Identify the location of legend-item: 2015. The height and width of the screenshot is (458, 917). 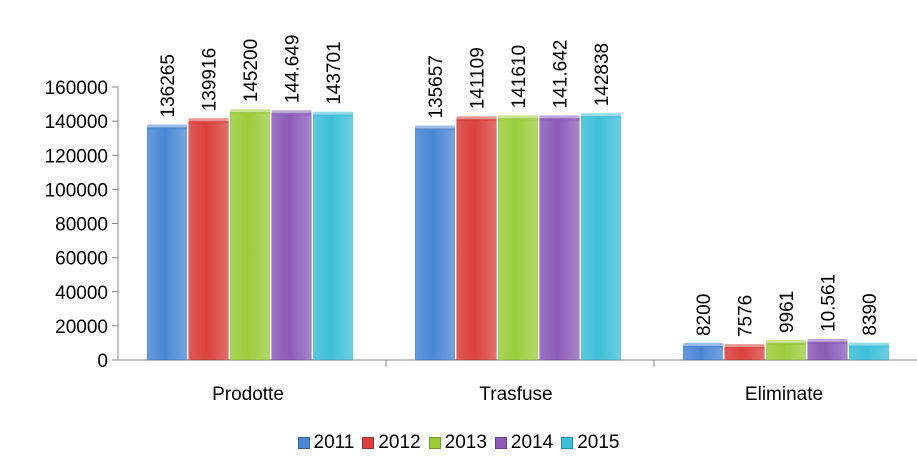
(590, 443).